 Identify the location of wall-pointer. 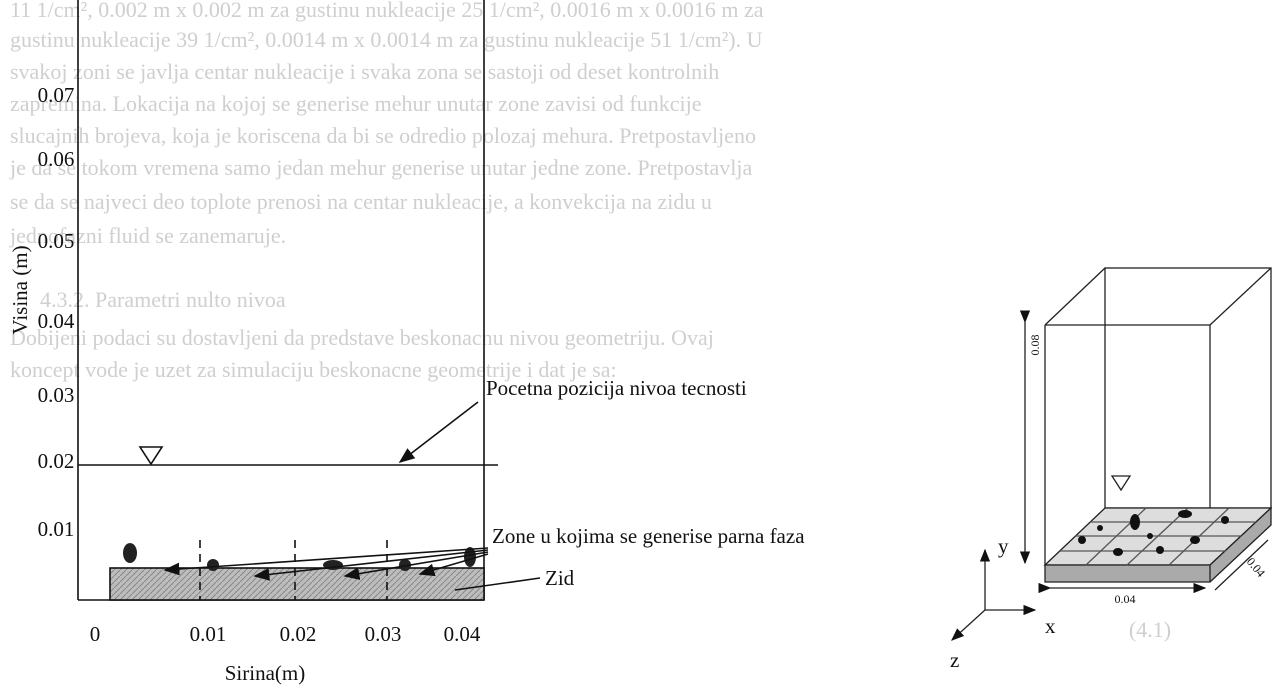
(497, 584).